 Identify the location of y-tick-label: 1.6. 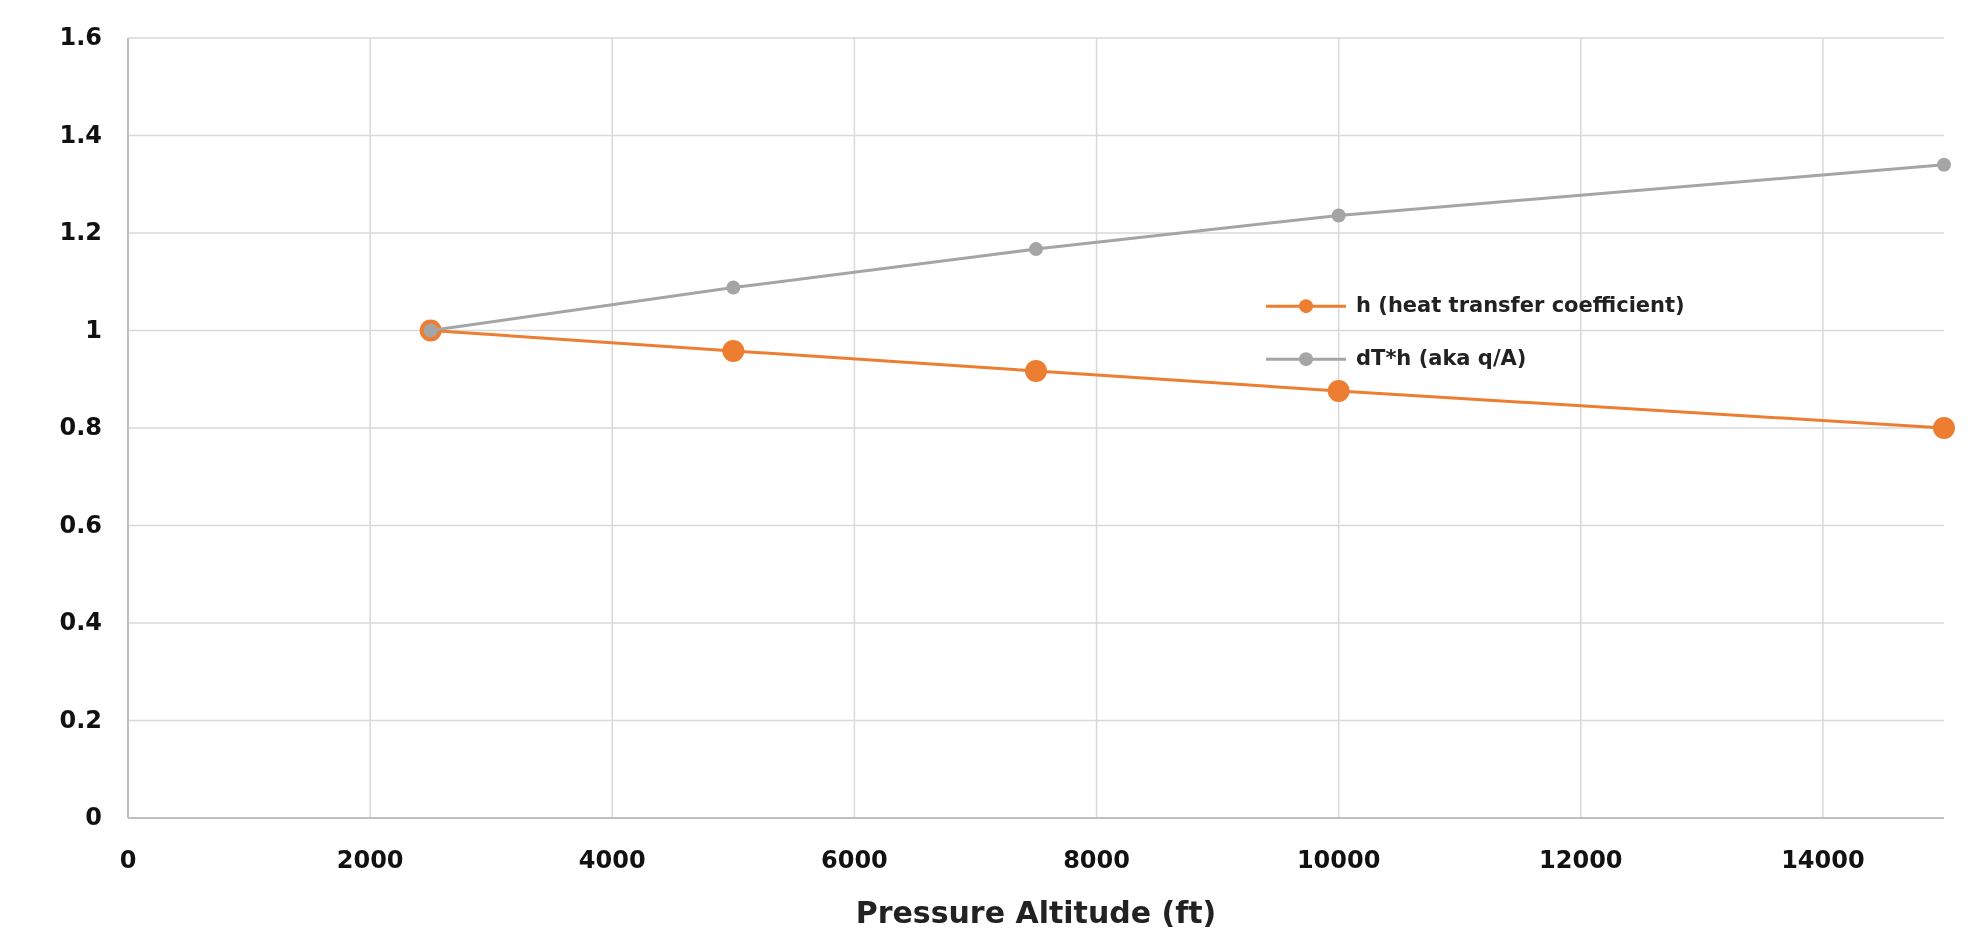
(80, 37).